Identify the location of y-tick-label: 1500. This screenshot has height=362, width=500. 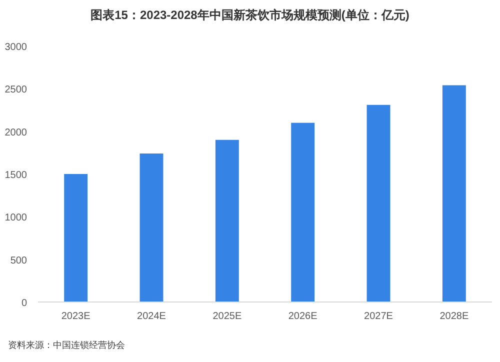
(16, 175).